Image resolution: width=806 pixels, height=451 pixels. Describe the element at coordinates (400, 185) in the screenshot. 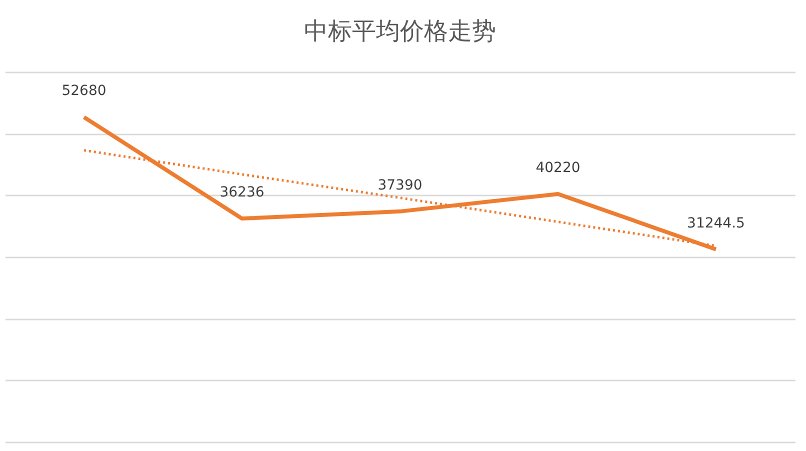

I see `data-label: 37390` at that location.